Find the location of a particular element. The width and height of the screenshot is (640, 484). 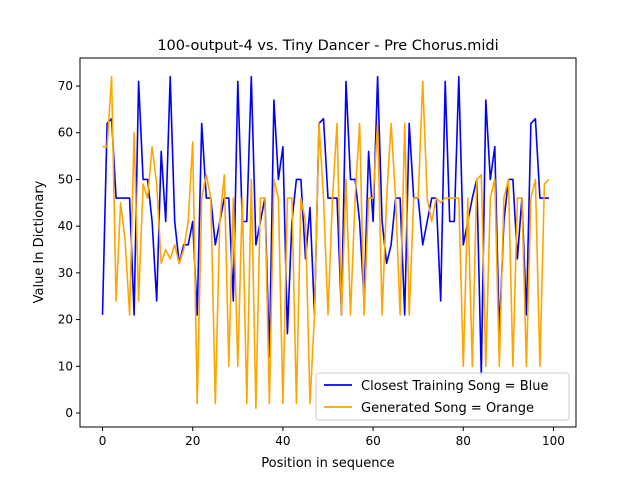

y-axis-label: Value In Dictionary is located at coordinates (39, 241).